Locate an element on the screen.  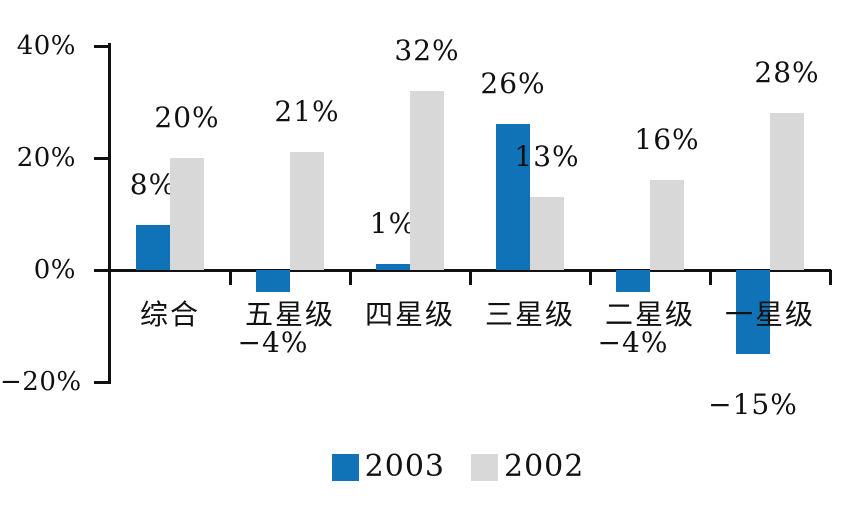
value-label-2003-2: 1% is located at coordinates (393, 224).